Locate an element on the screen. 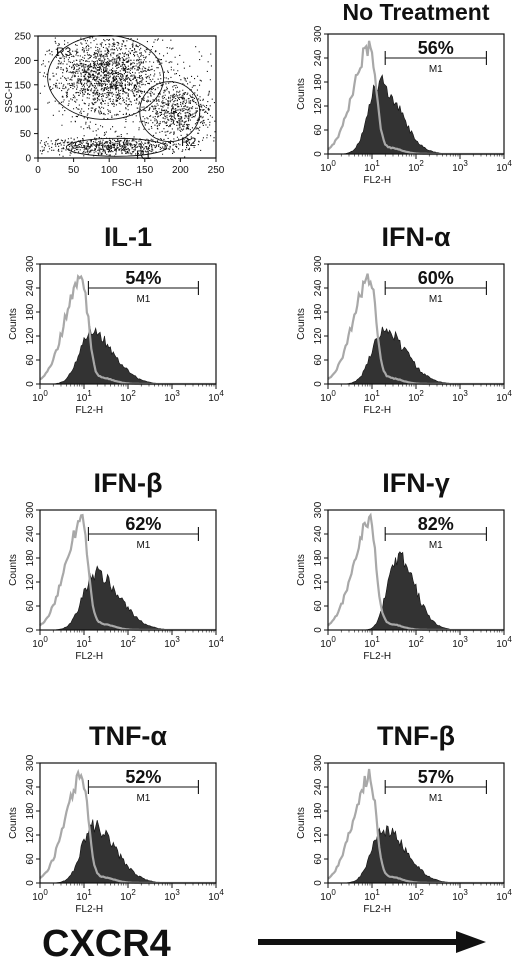 Image resolution: width=520 pixels, height=972 pixels. scatter-gates is located at coordinates (124, 96).